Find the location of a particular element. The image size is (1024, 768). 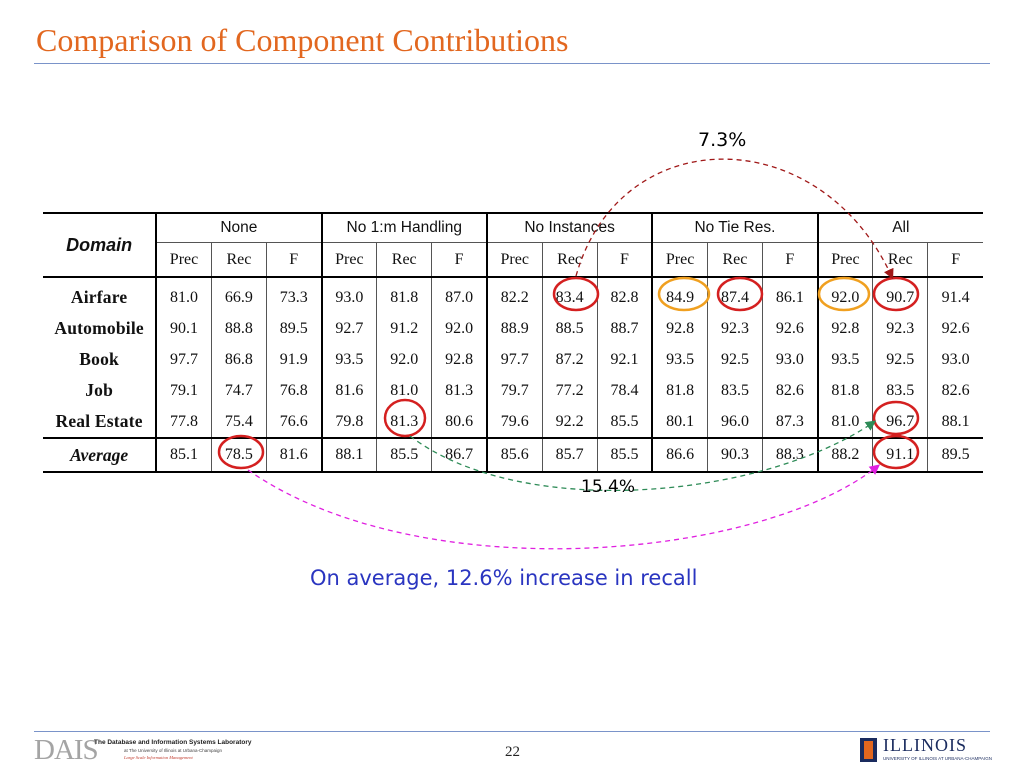

arrow-recall-gain-magenta is located at coordinates (564, 507).